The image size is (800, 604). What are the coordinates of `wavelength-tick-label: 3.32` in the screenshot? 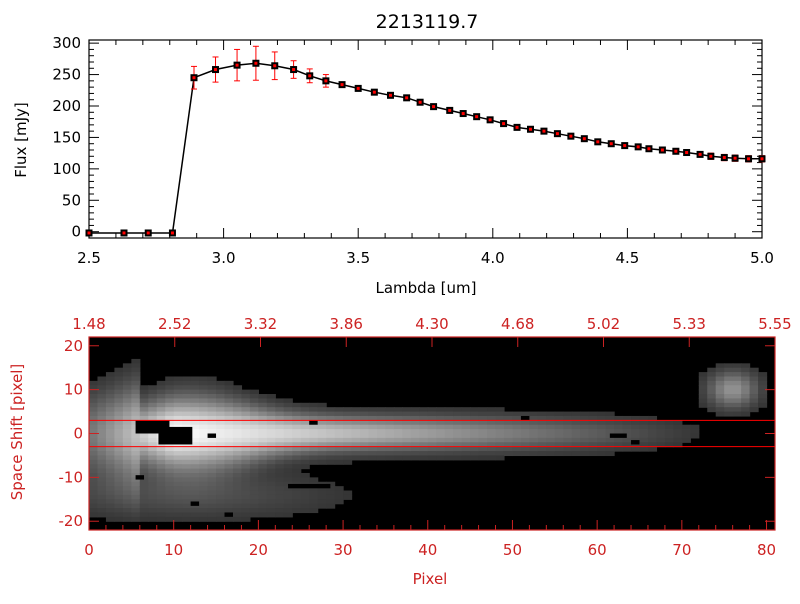 It's located at (260, 324).